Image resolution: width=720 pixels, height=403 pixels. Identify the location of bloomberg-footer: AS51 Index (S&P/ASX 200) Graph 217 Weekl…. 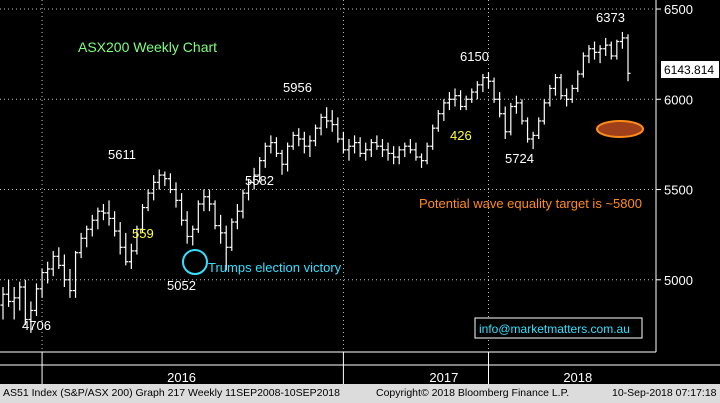
(360, 393).